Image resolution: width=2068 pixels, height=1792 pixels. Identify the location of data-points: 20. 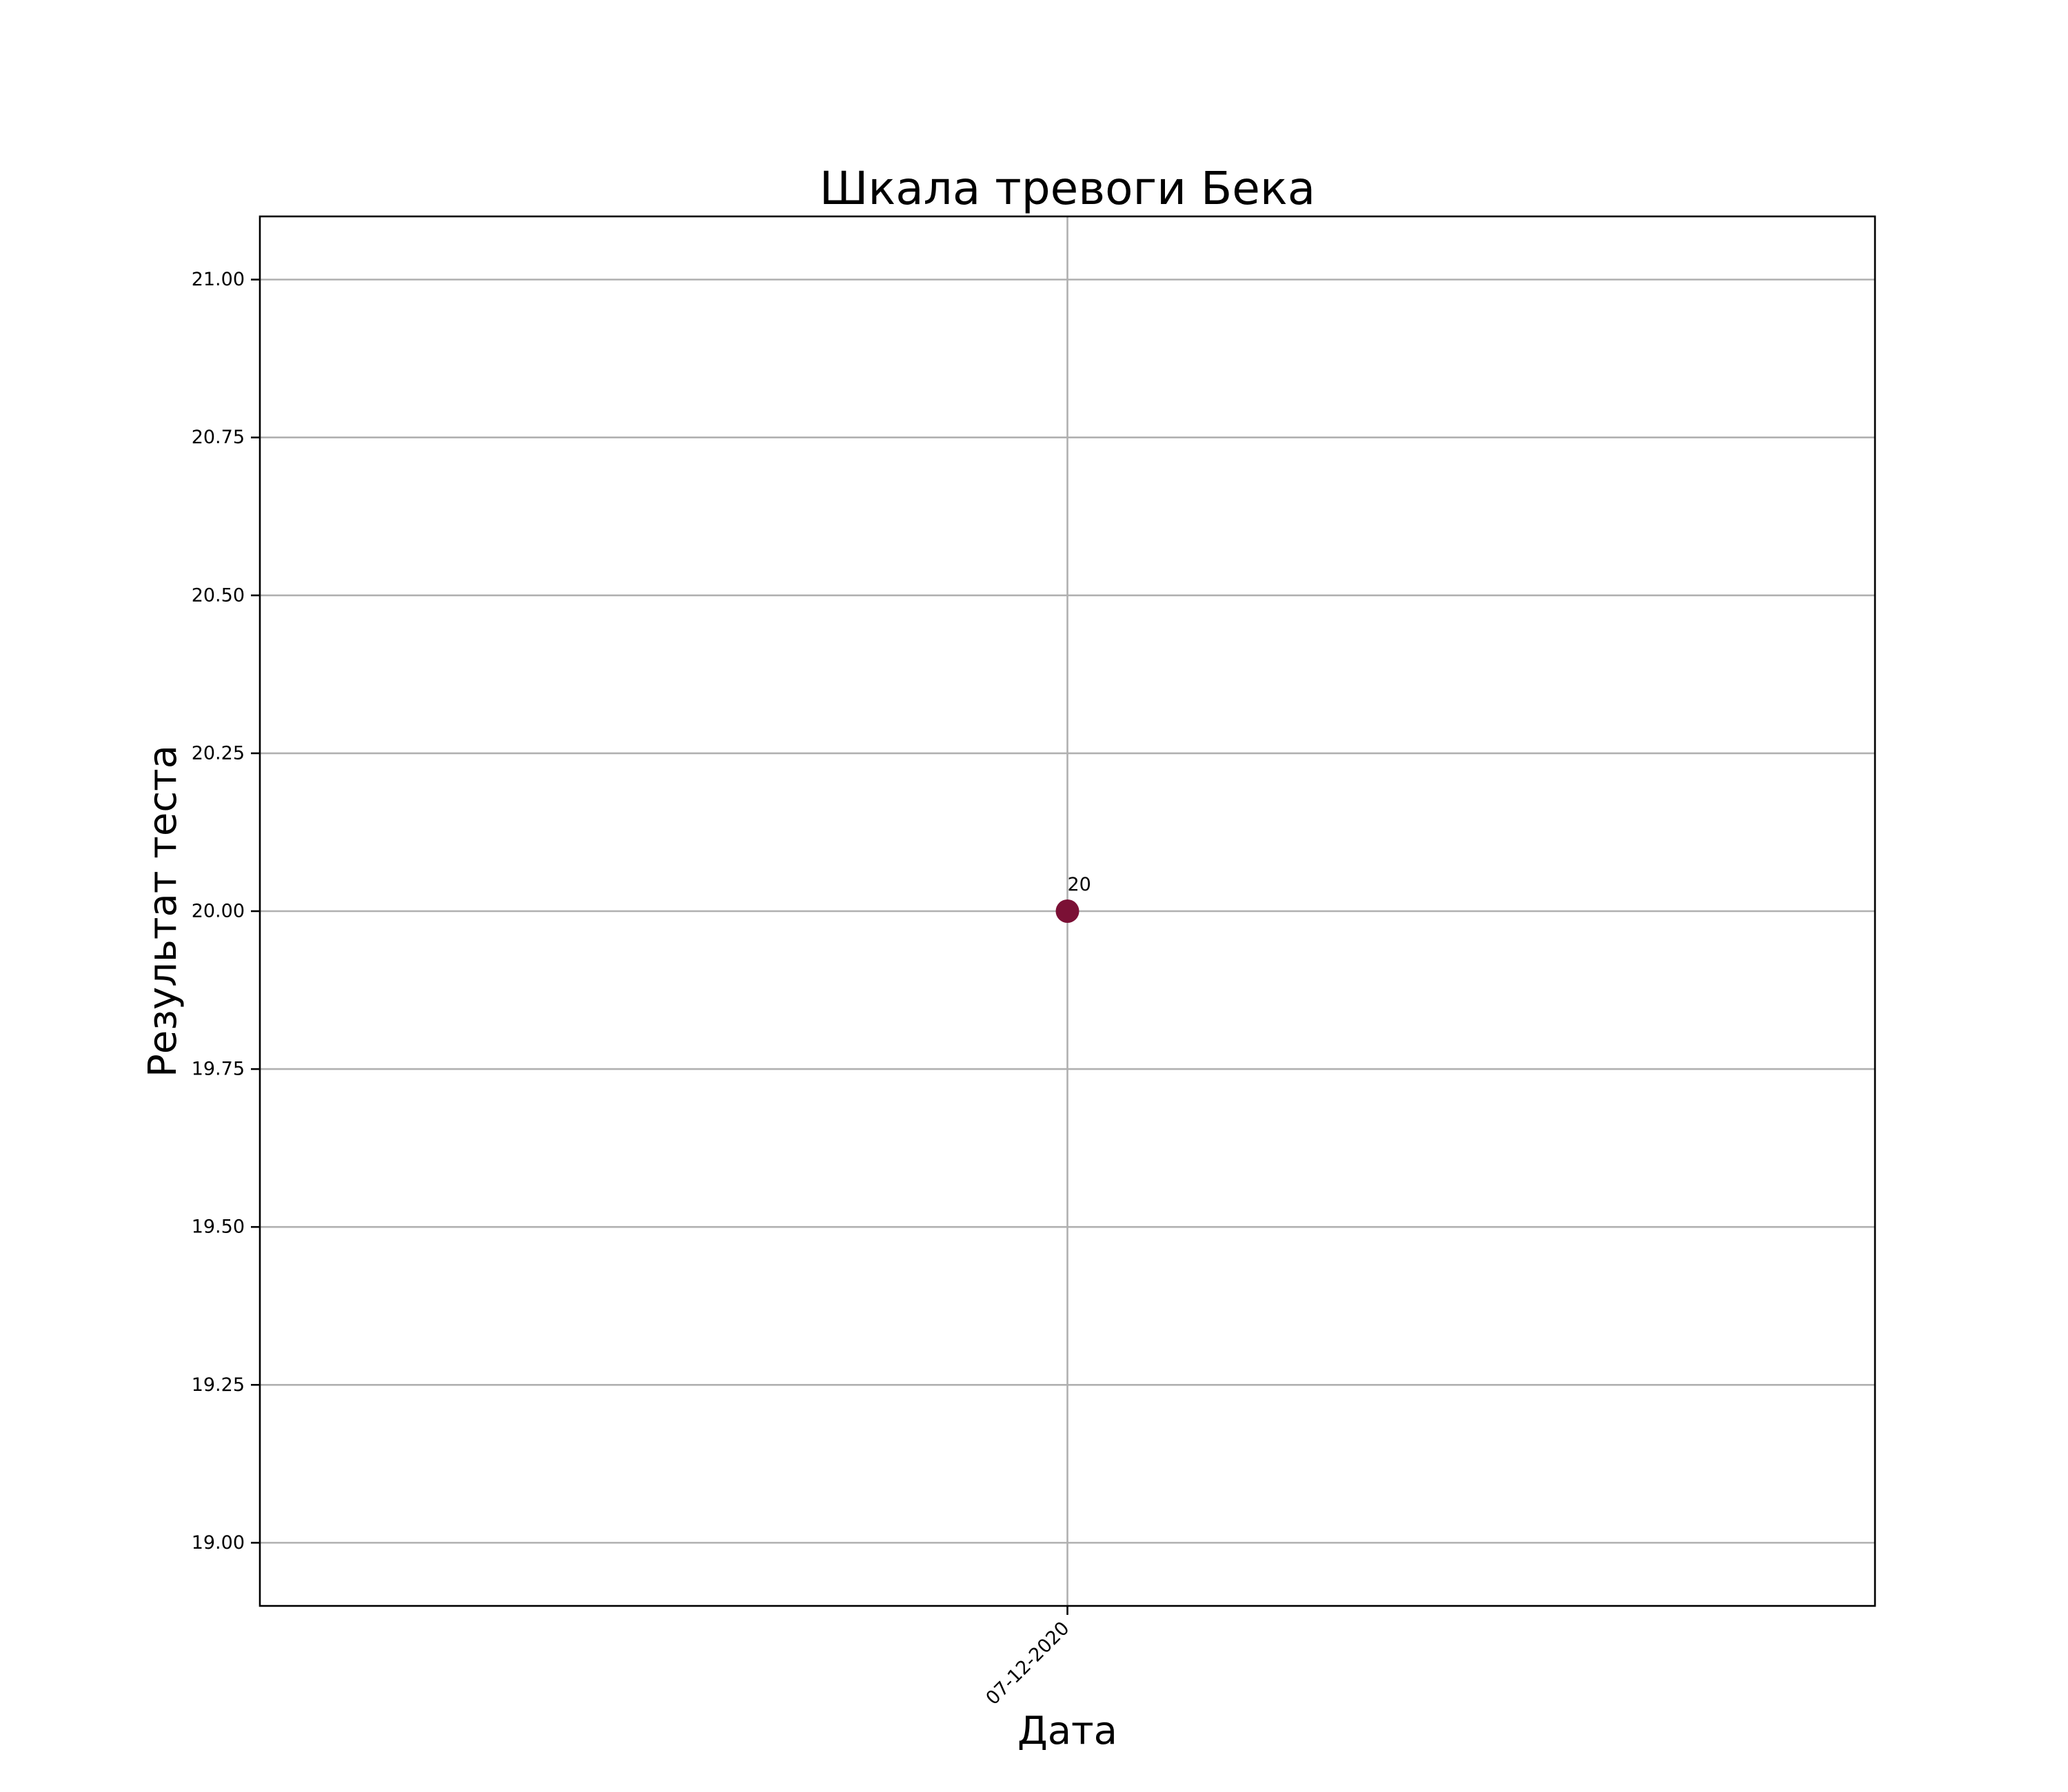
(1073, 898).